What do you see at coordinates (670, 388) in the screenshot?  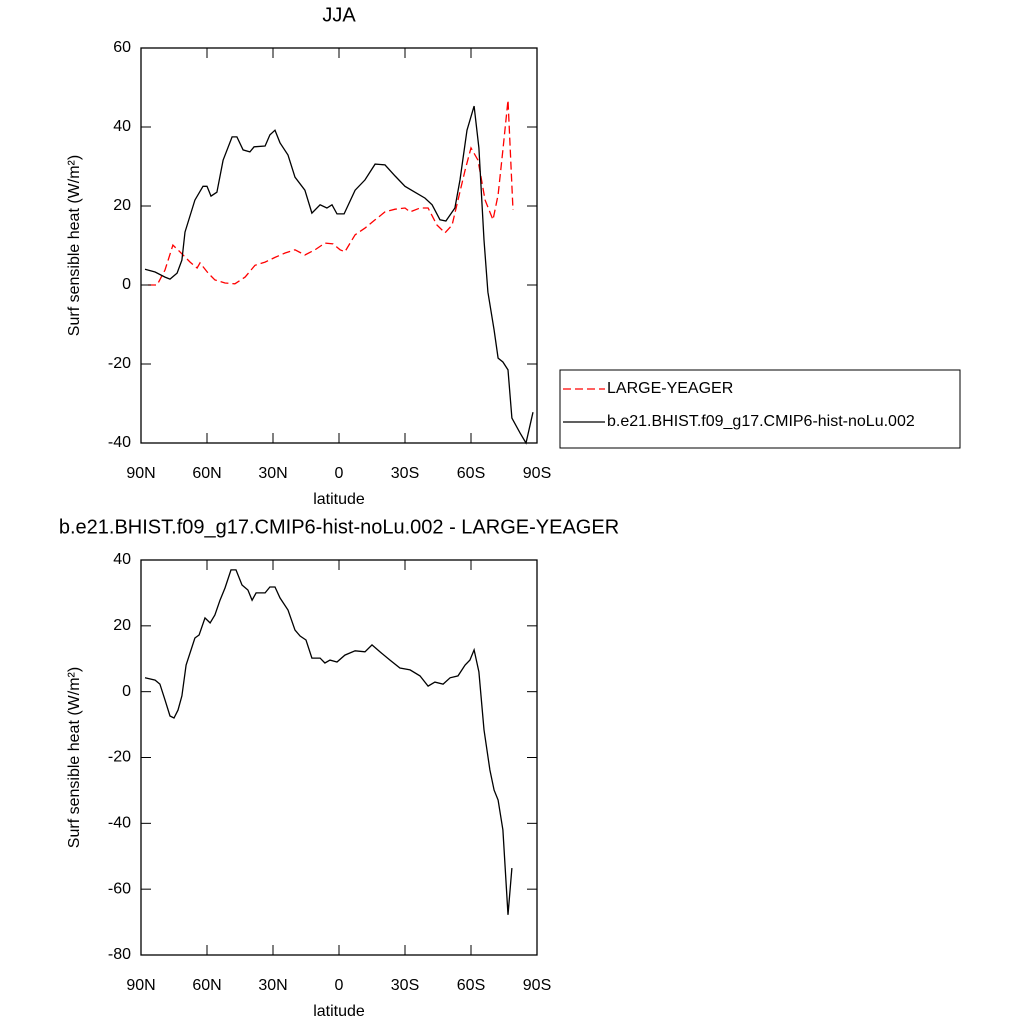 I see `legend-label: LARGE-YEAGER` at bounding box center [670, 388].